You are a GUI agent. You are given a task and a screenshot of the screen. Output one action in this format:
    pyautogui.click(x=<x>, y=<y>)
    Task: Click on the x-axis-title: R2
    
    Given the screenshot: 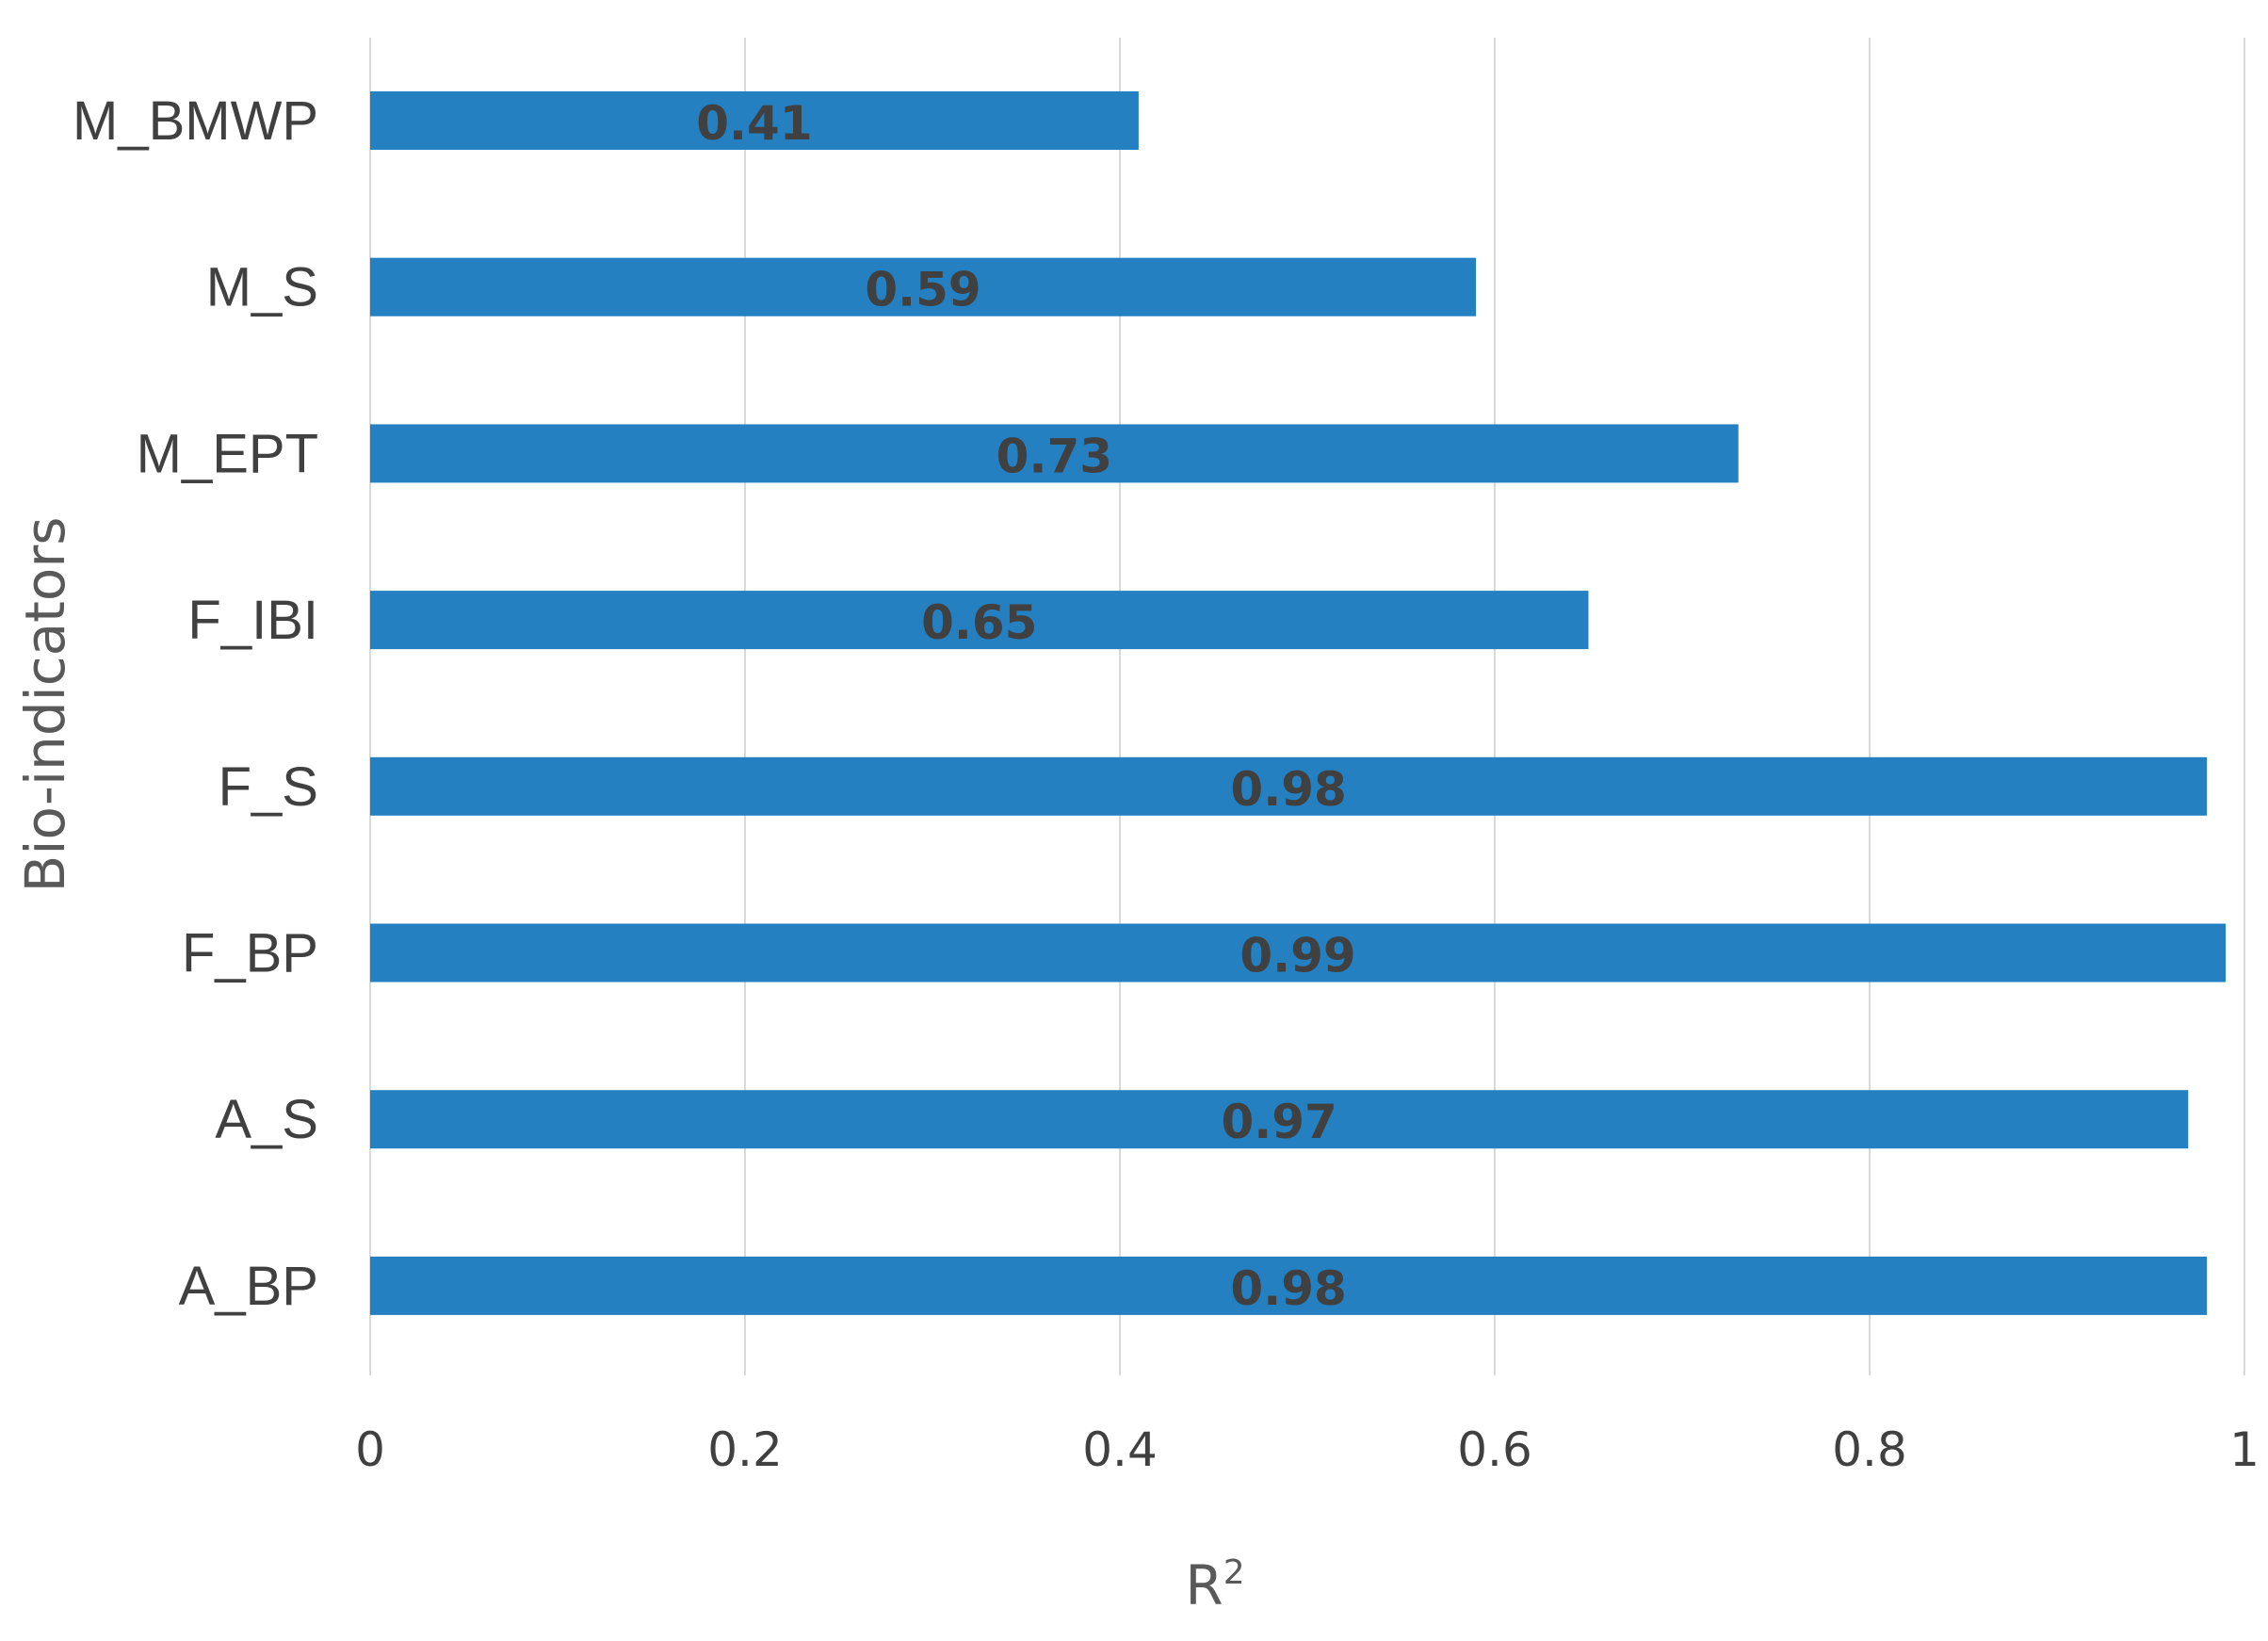 What is the action you would take?
    pyautogui.click(x=1215, y=1585)
    